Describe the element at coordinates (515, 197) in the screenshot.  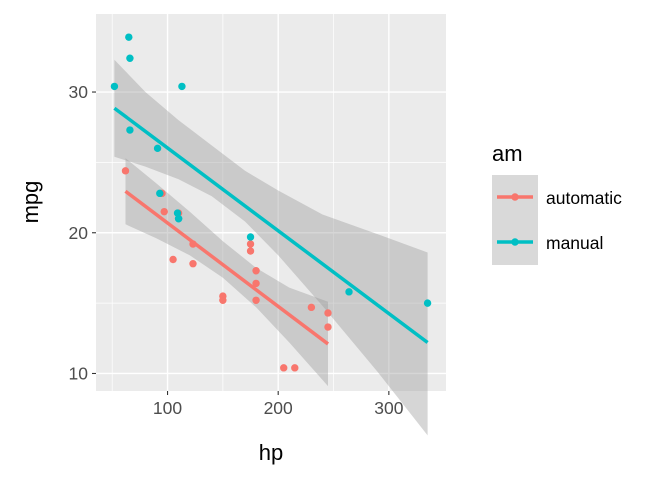
I see `legend-point-automatic` at that location.